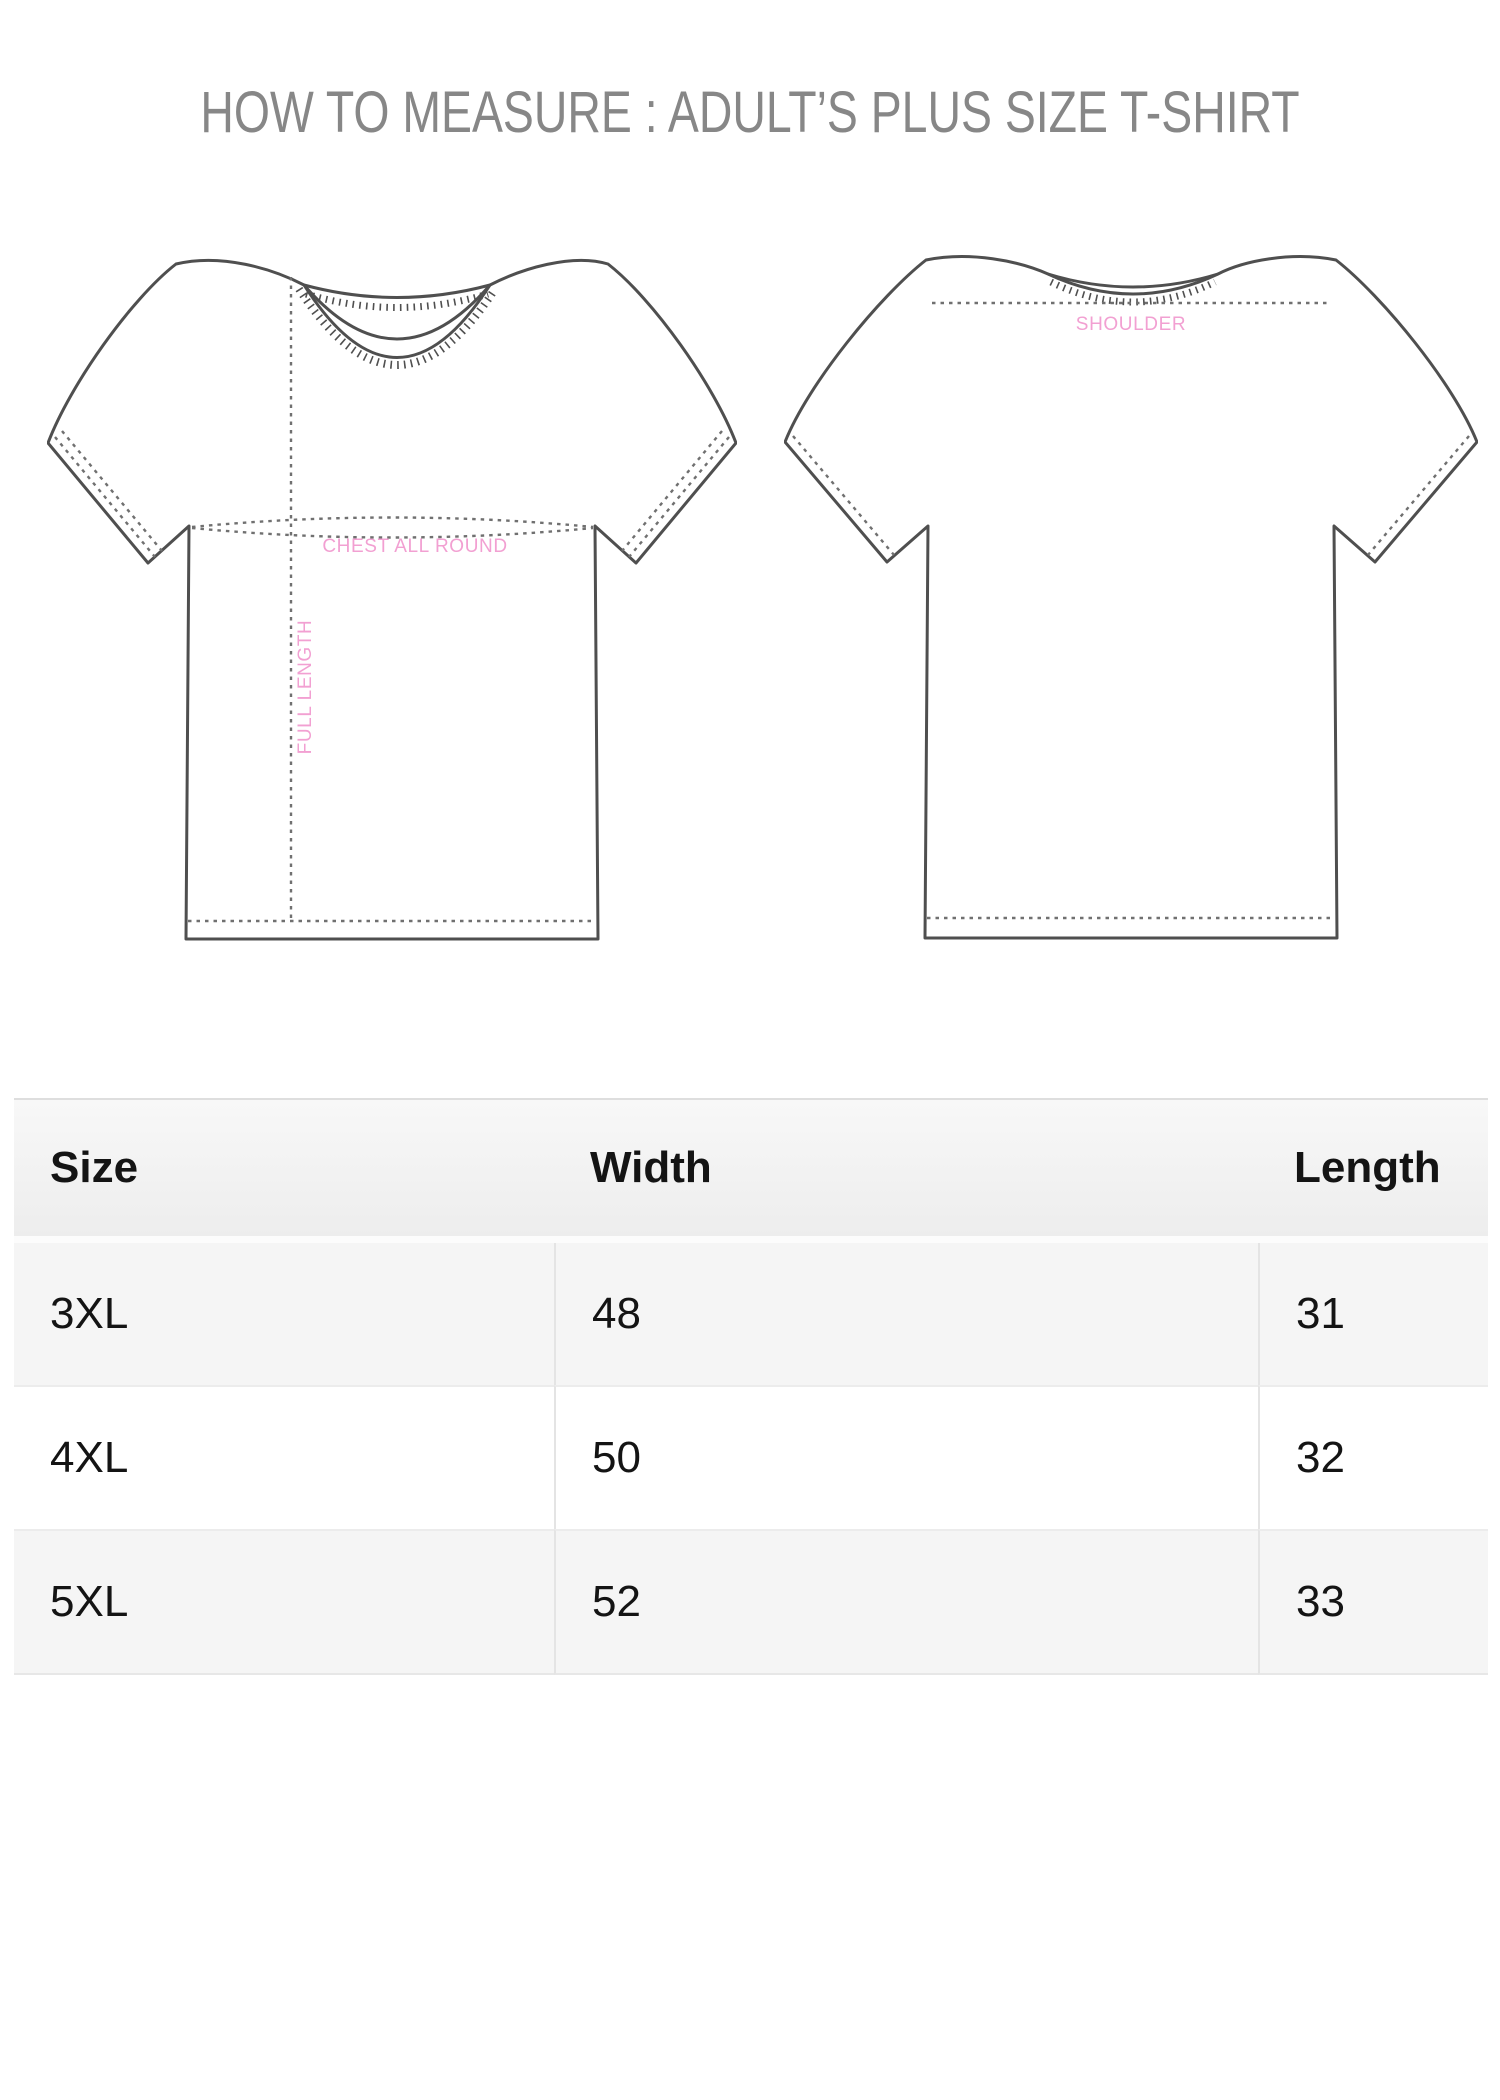 This screenshot has height=2100, width=1500. I want to click on size-column-header: Size, so click(284, 1170).